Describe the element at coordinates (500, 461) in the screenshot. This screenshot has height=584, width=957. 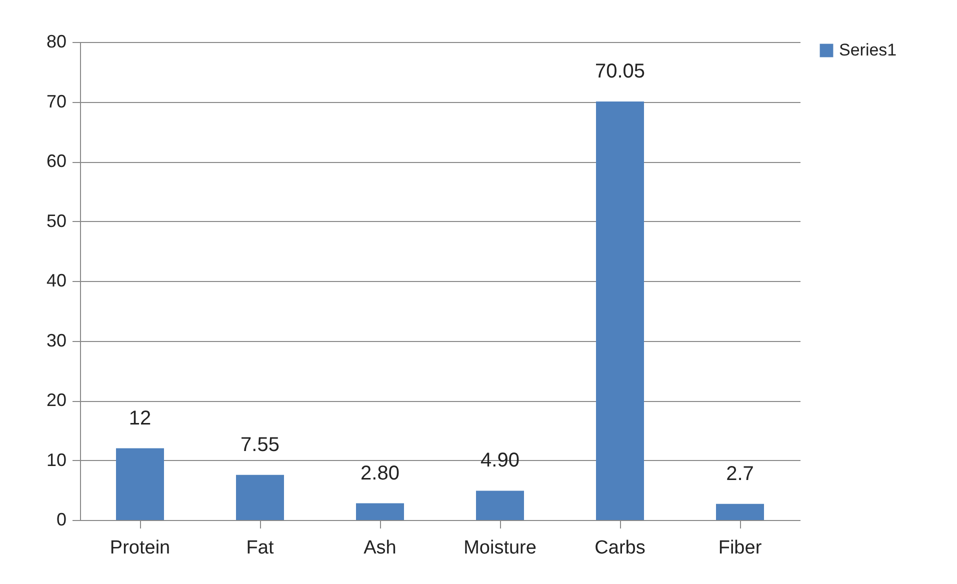
I see `data-label: 4.90` at that location.